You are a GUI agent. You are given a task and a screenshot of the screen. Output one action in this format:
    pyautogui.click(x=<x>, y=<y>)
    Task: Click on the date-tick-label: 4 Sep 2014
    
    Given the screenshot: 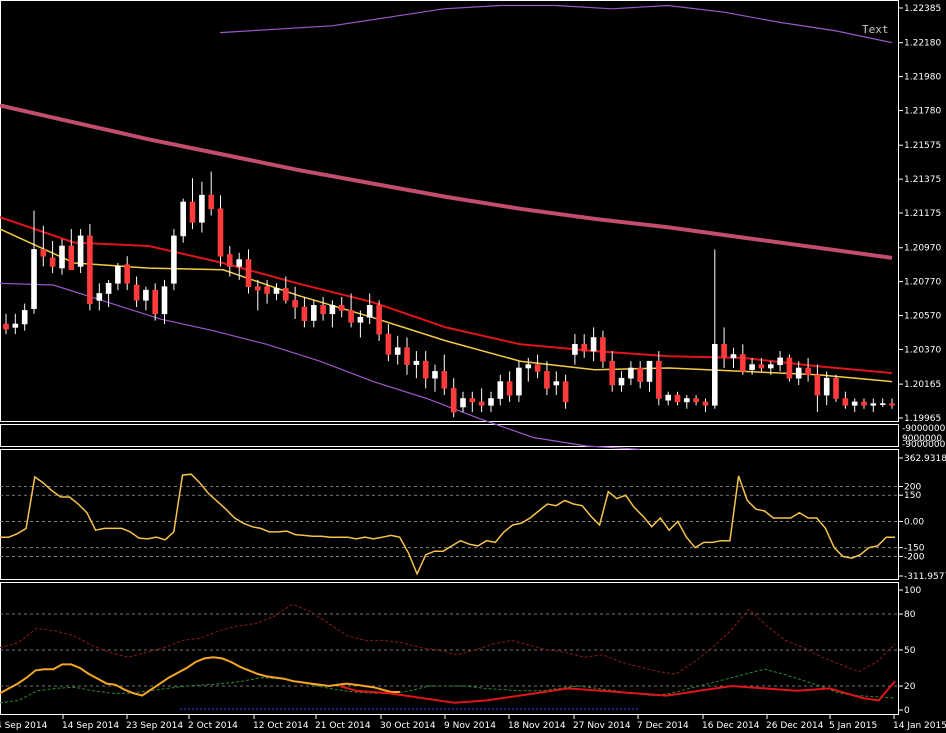 What is the action you would take?
    pyautogui.click(x=24, y=726)
    